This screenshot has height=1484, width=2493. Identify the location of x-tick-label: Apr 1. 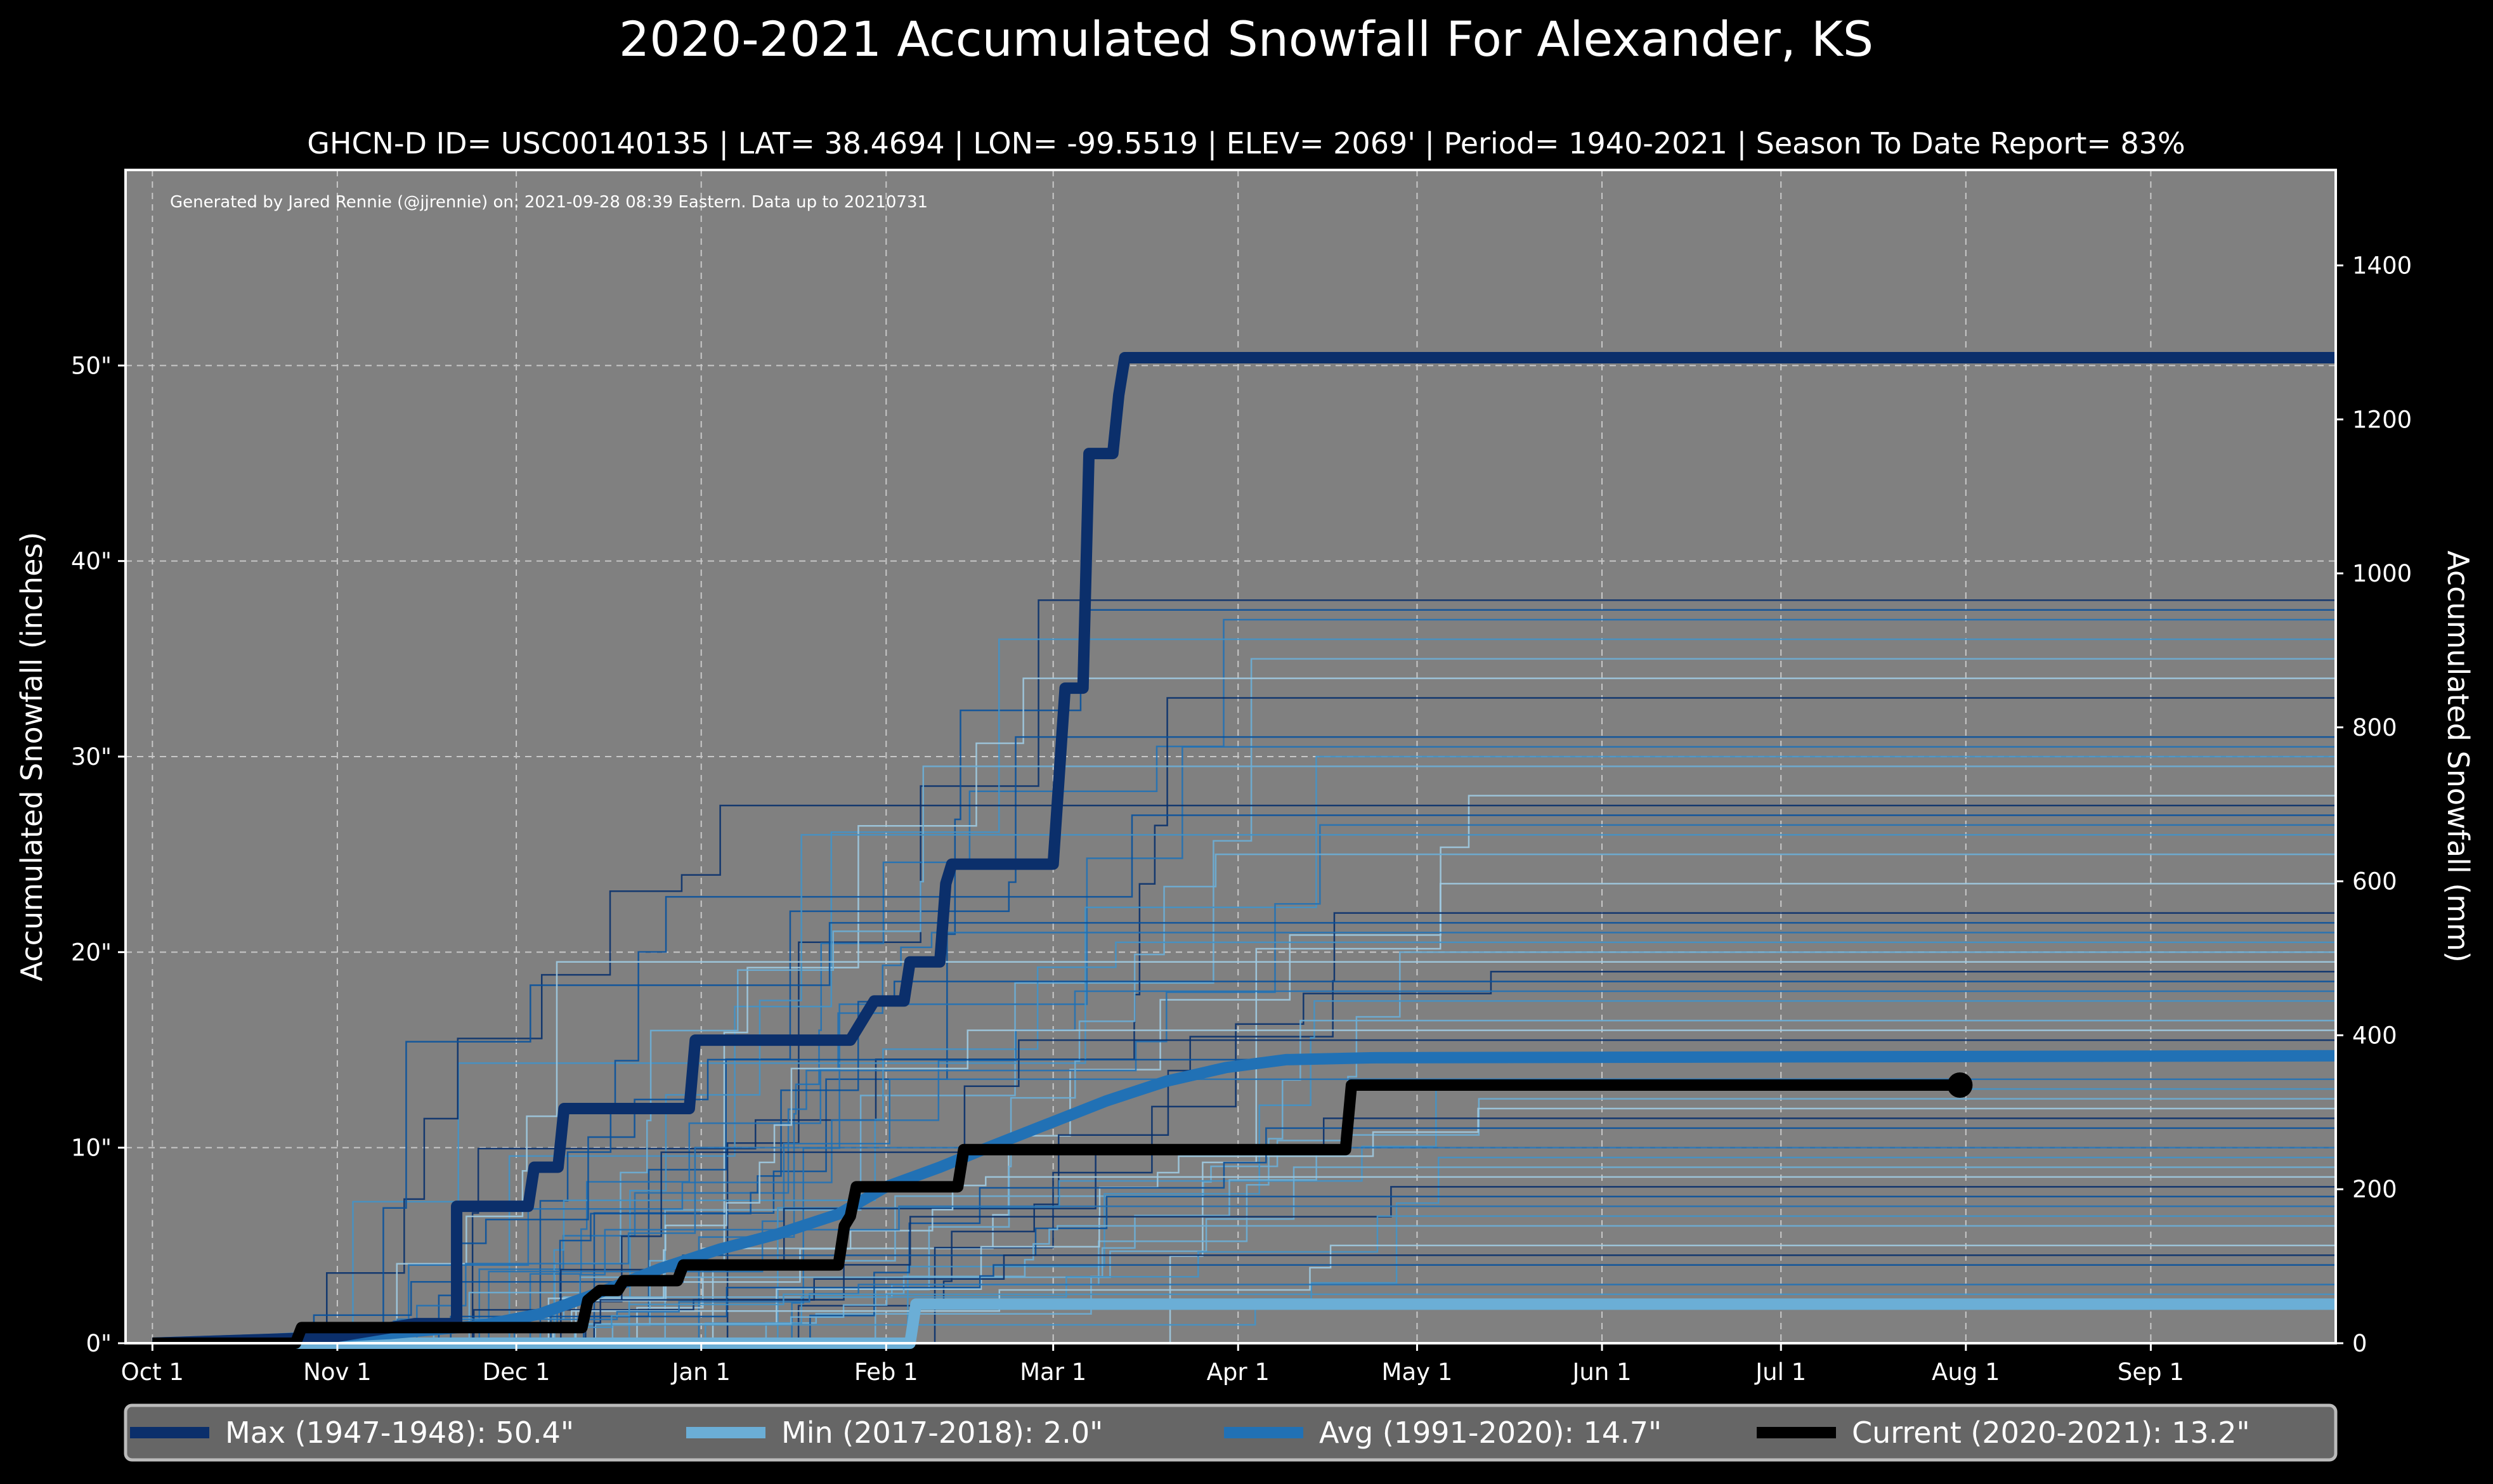
(1238, 1372).